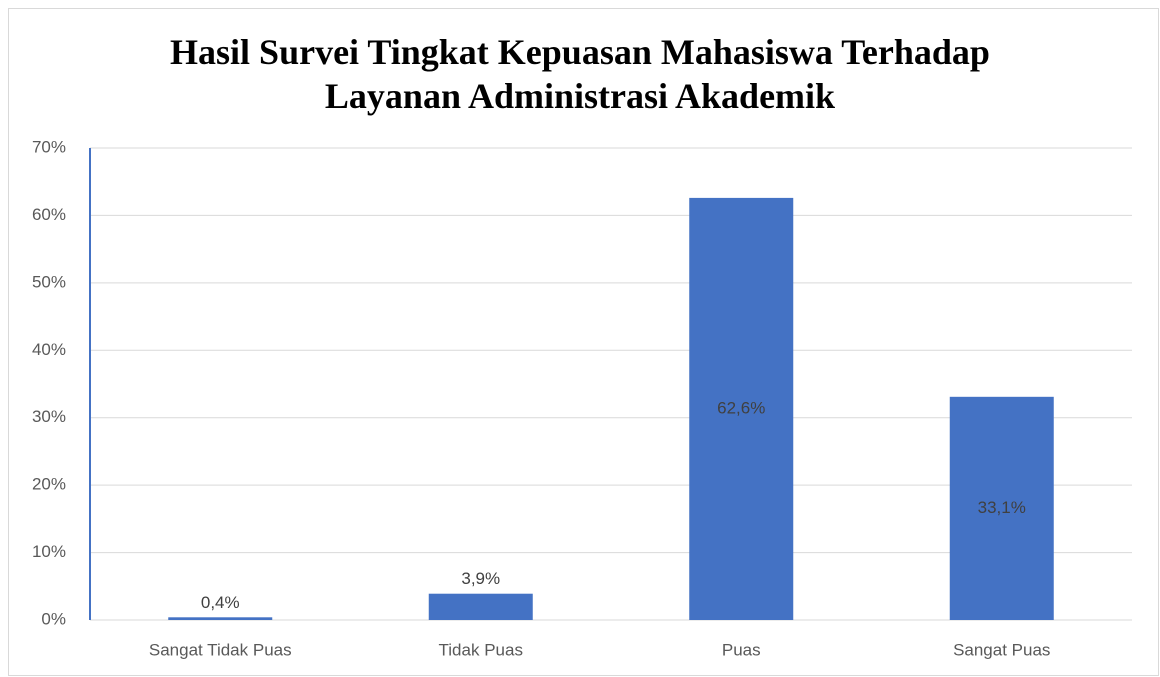  What do you see at coordinates (49, 416) in the screenshot?
I see `y-tick-label: 30%` at bounding box center [49, 416].